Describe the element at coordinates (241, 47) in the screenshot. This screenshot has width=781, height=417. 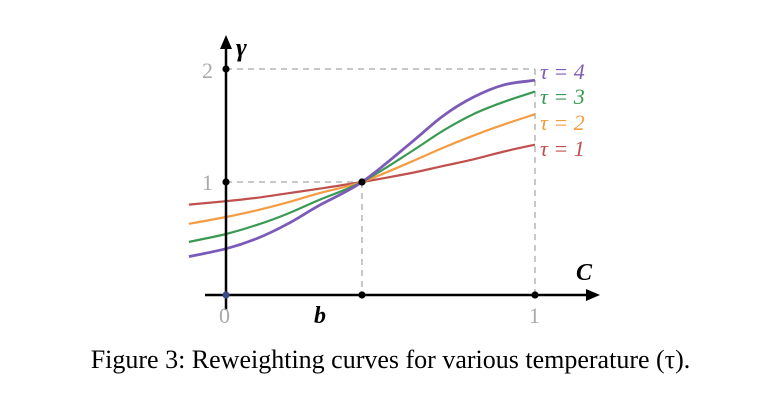
I see `y-axis-label: γ` at that location.